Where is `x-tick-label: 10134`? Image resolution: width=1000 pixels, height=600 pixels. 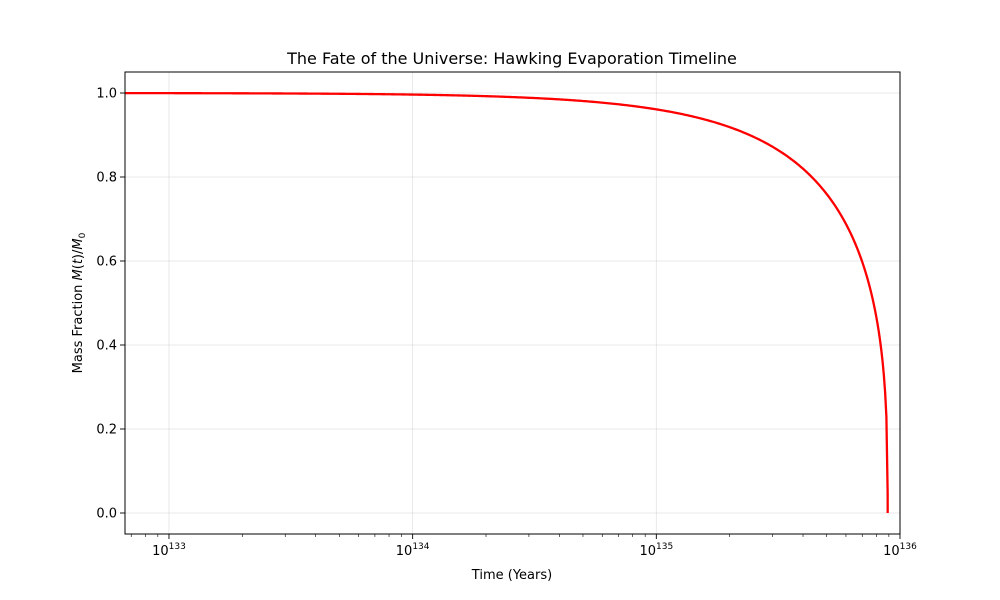 x-tick-label: 10134 is located at coordinates (413, 550).